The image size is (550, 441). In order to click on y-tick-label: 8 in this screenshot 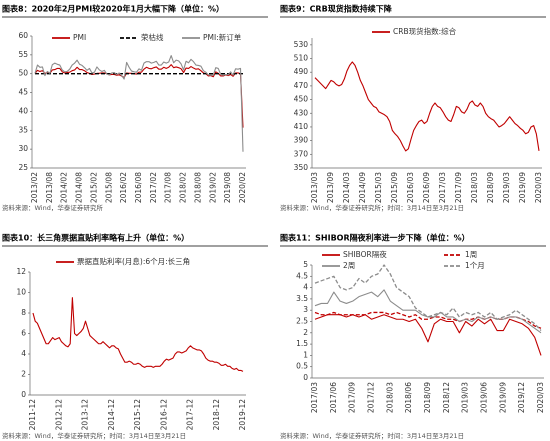, I will do `click(23, 312)`.